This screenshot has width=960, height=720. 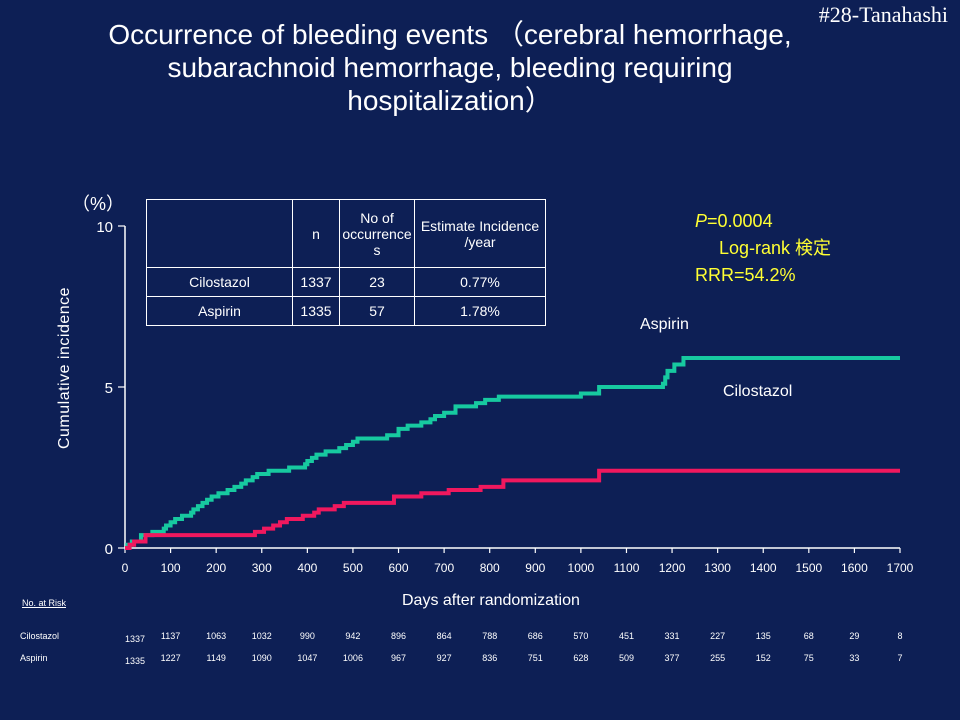 I want to click on risk-cell: 33, so click(x=854, y=658).